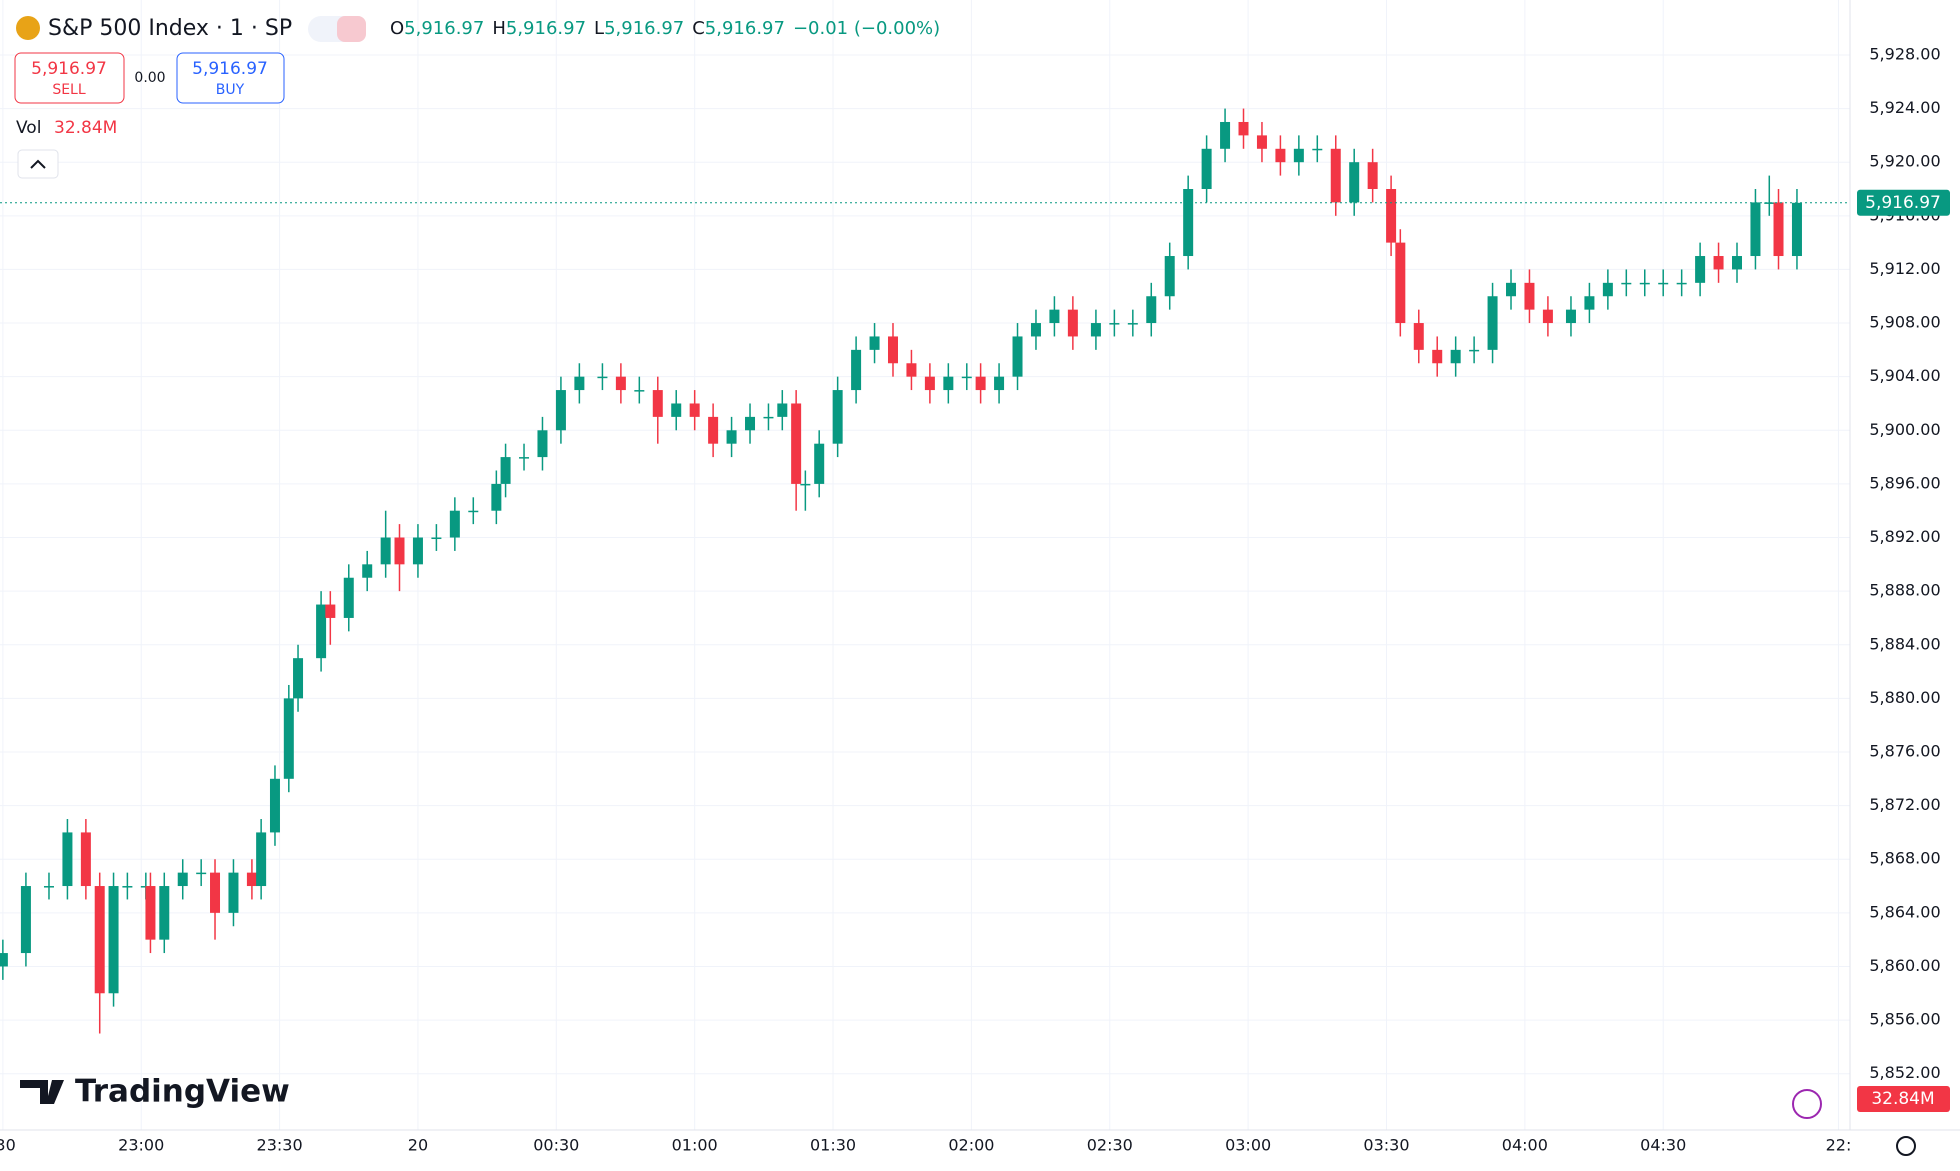  Describe the element at coordinates (182, 1092) in the screenshot. I see `logo-text: TradingView` at that location.